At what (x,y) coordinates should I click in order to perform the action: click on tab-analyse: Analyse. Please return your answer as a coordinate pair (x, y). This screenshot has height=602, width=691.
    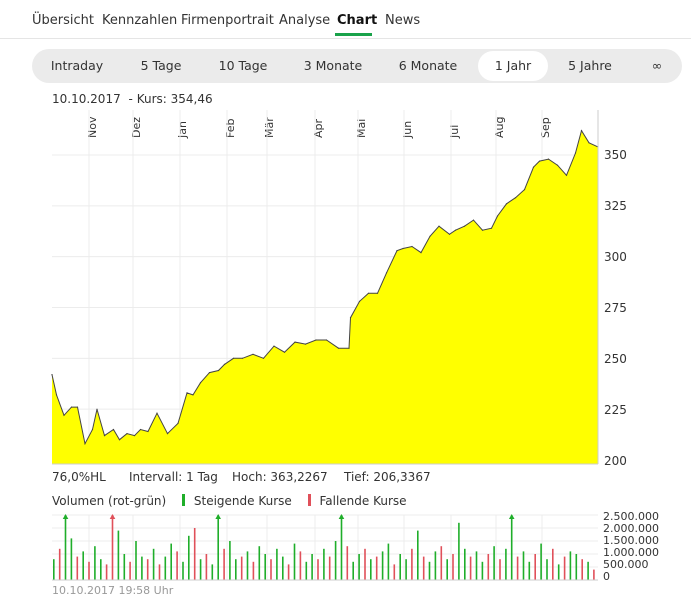
    Looking at the image, I should click on (305, 20).